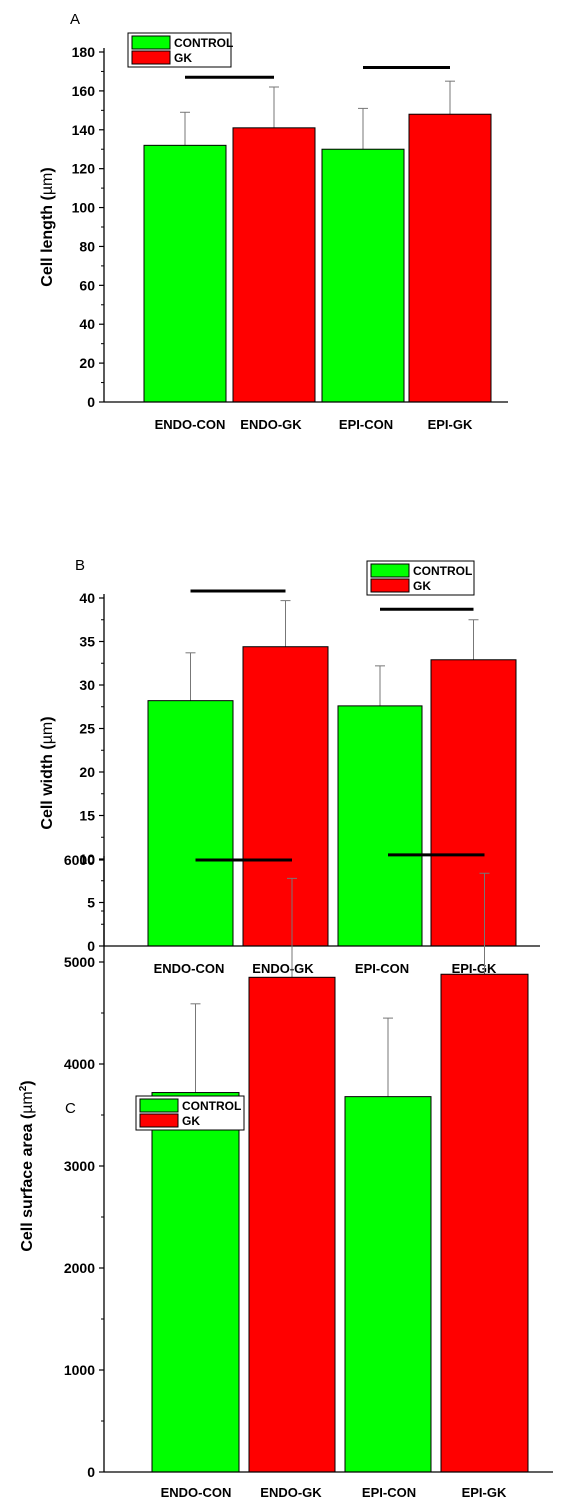  What do you see at coordinates (190, 823) in the screenshot?
I see `panel-b-bar-endo-con` at bounding box center [190, 823].